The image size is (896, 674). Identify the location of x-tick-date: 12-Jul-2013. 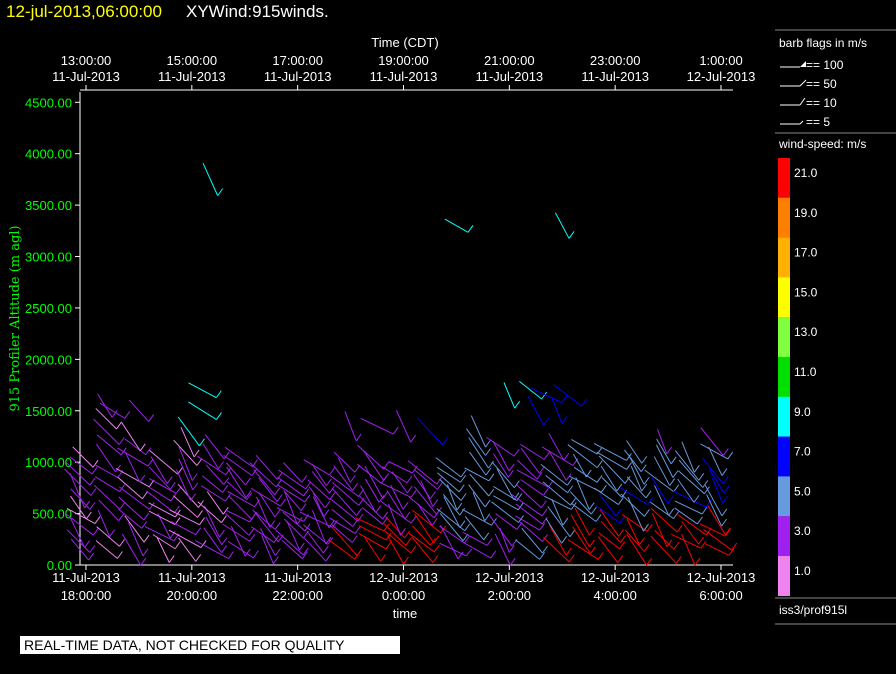
(509, 577).